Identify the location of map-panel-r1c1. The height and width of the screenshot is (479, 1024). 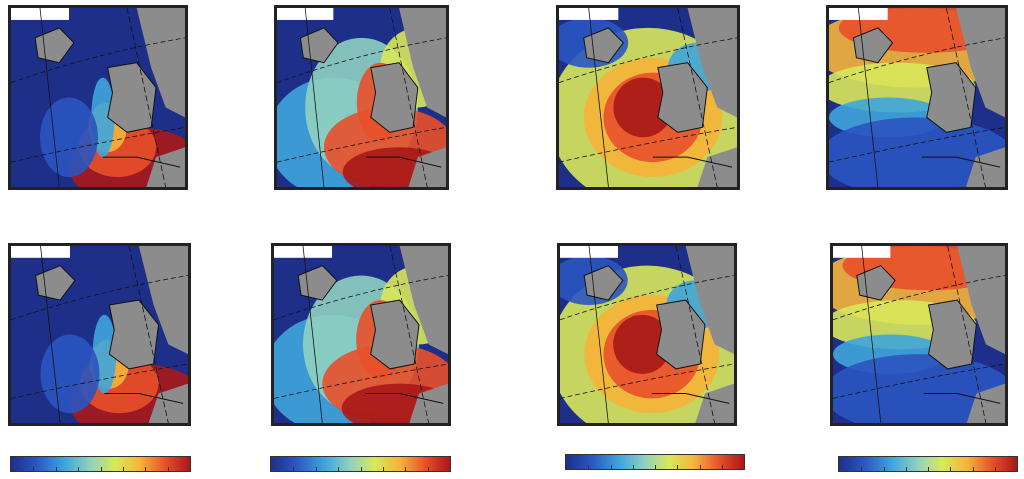
(98, 97).